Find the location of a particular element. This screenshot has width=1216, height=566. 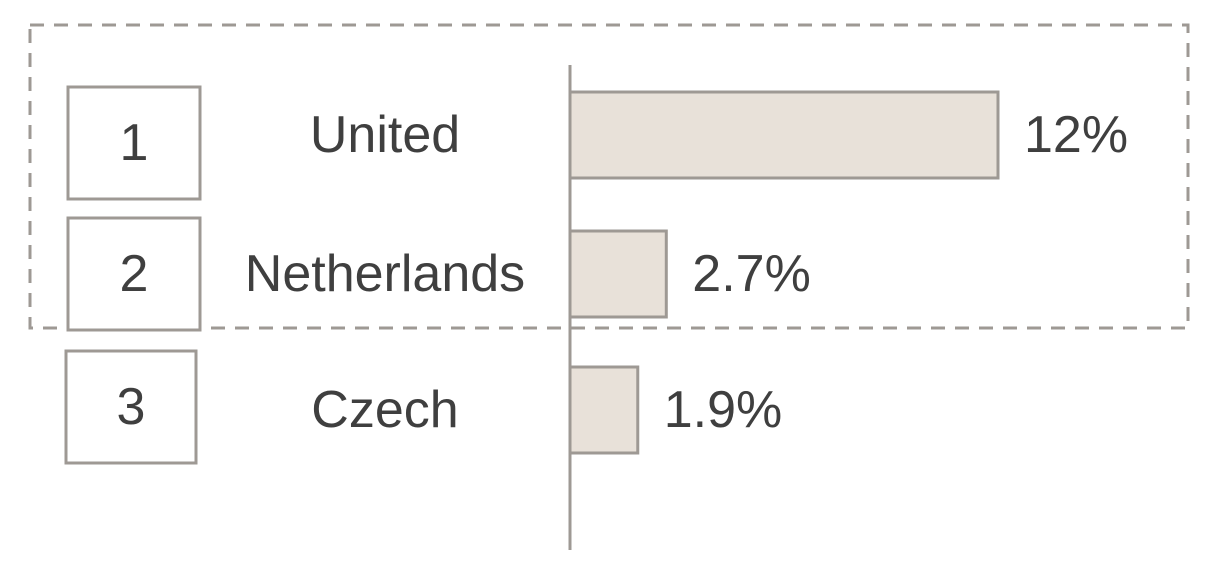

value-label: 1.9% is located at coordinates (723, 410).